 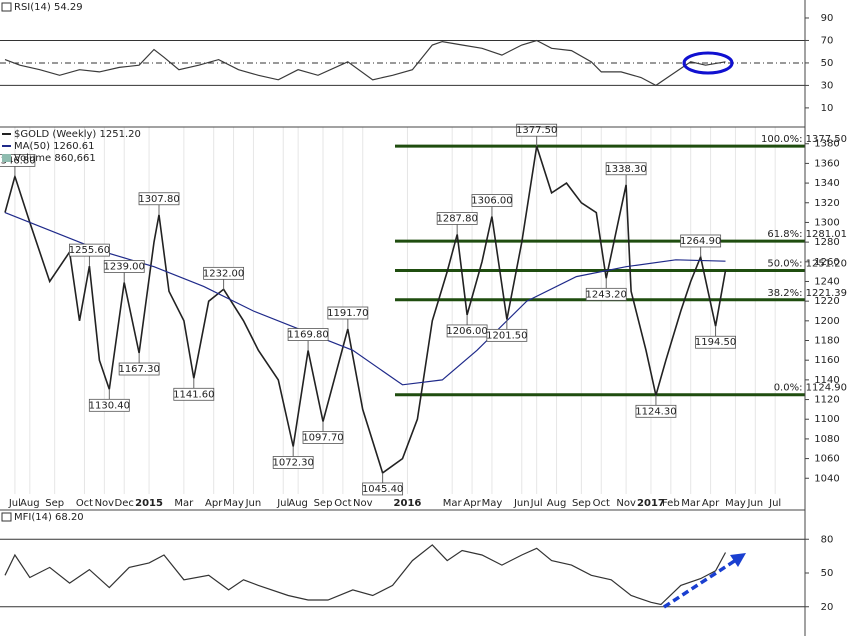 What do you see at coordinates (826, 380) in the screenshot?
I see `y-tick-label: 1140` at bounding box center [826, 380].